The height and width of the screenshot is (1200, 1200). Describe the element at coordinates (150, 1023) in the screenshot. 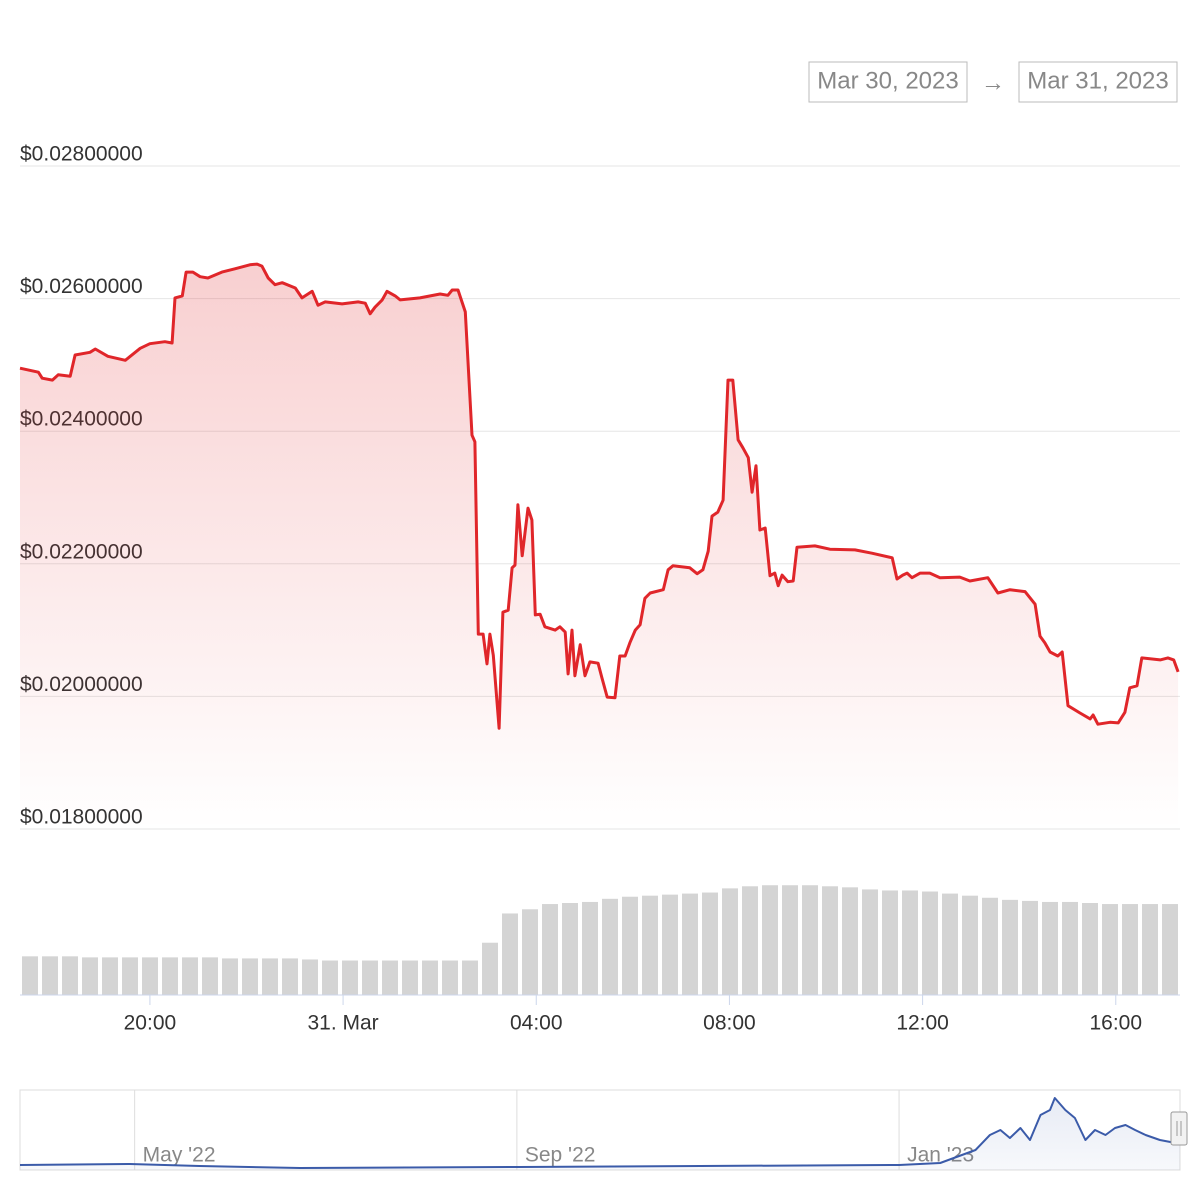

I see `x-tick-label: 20:00` at that location.